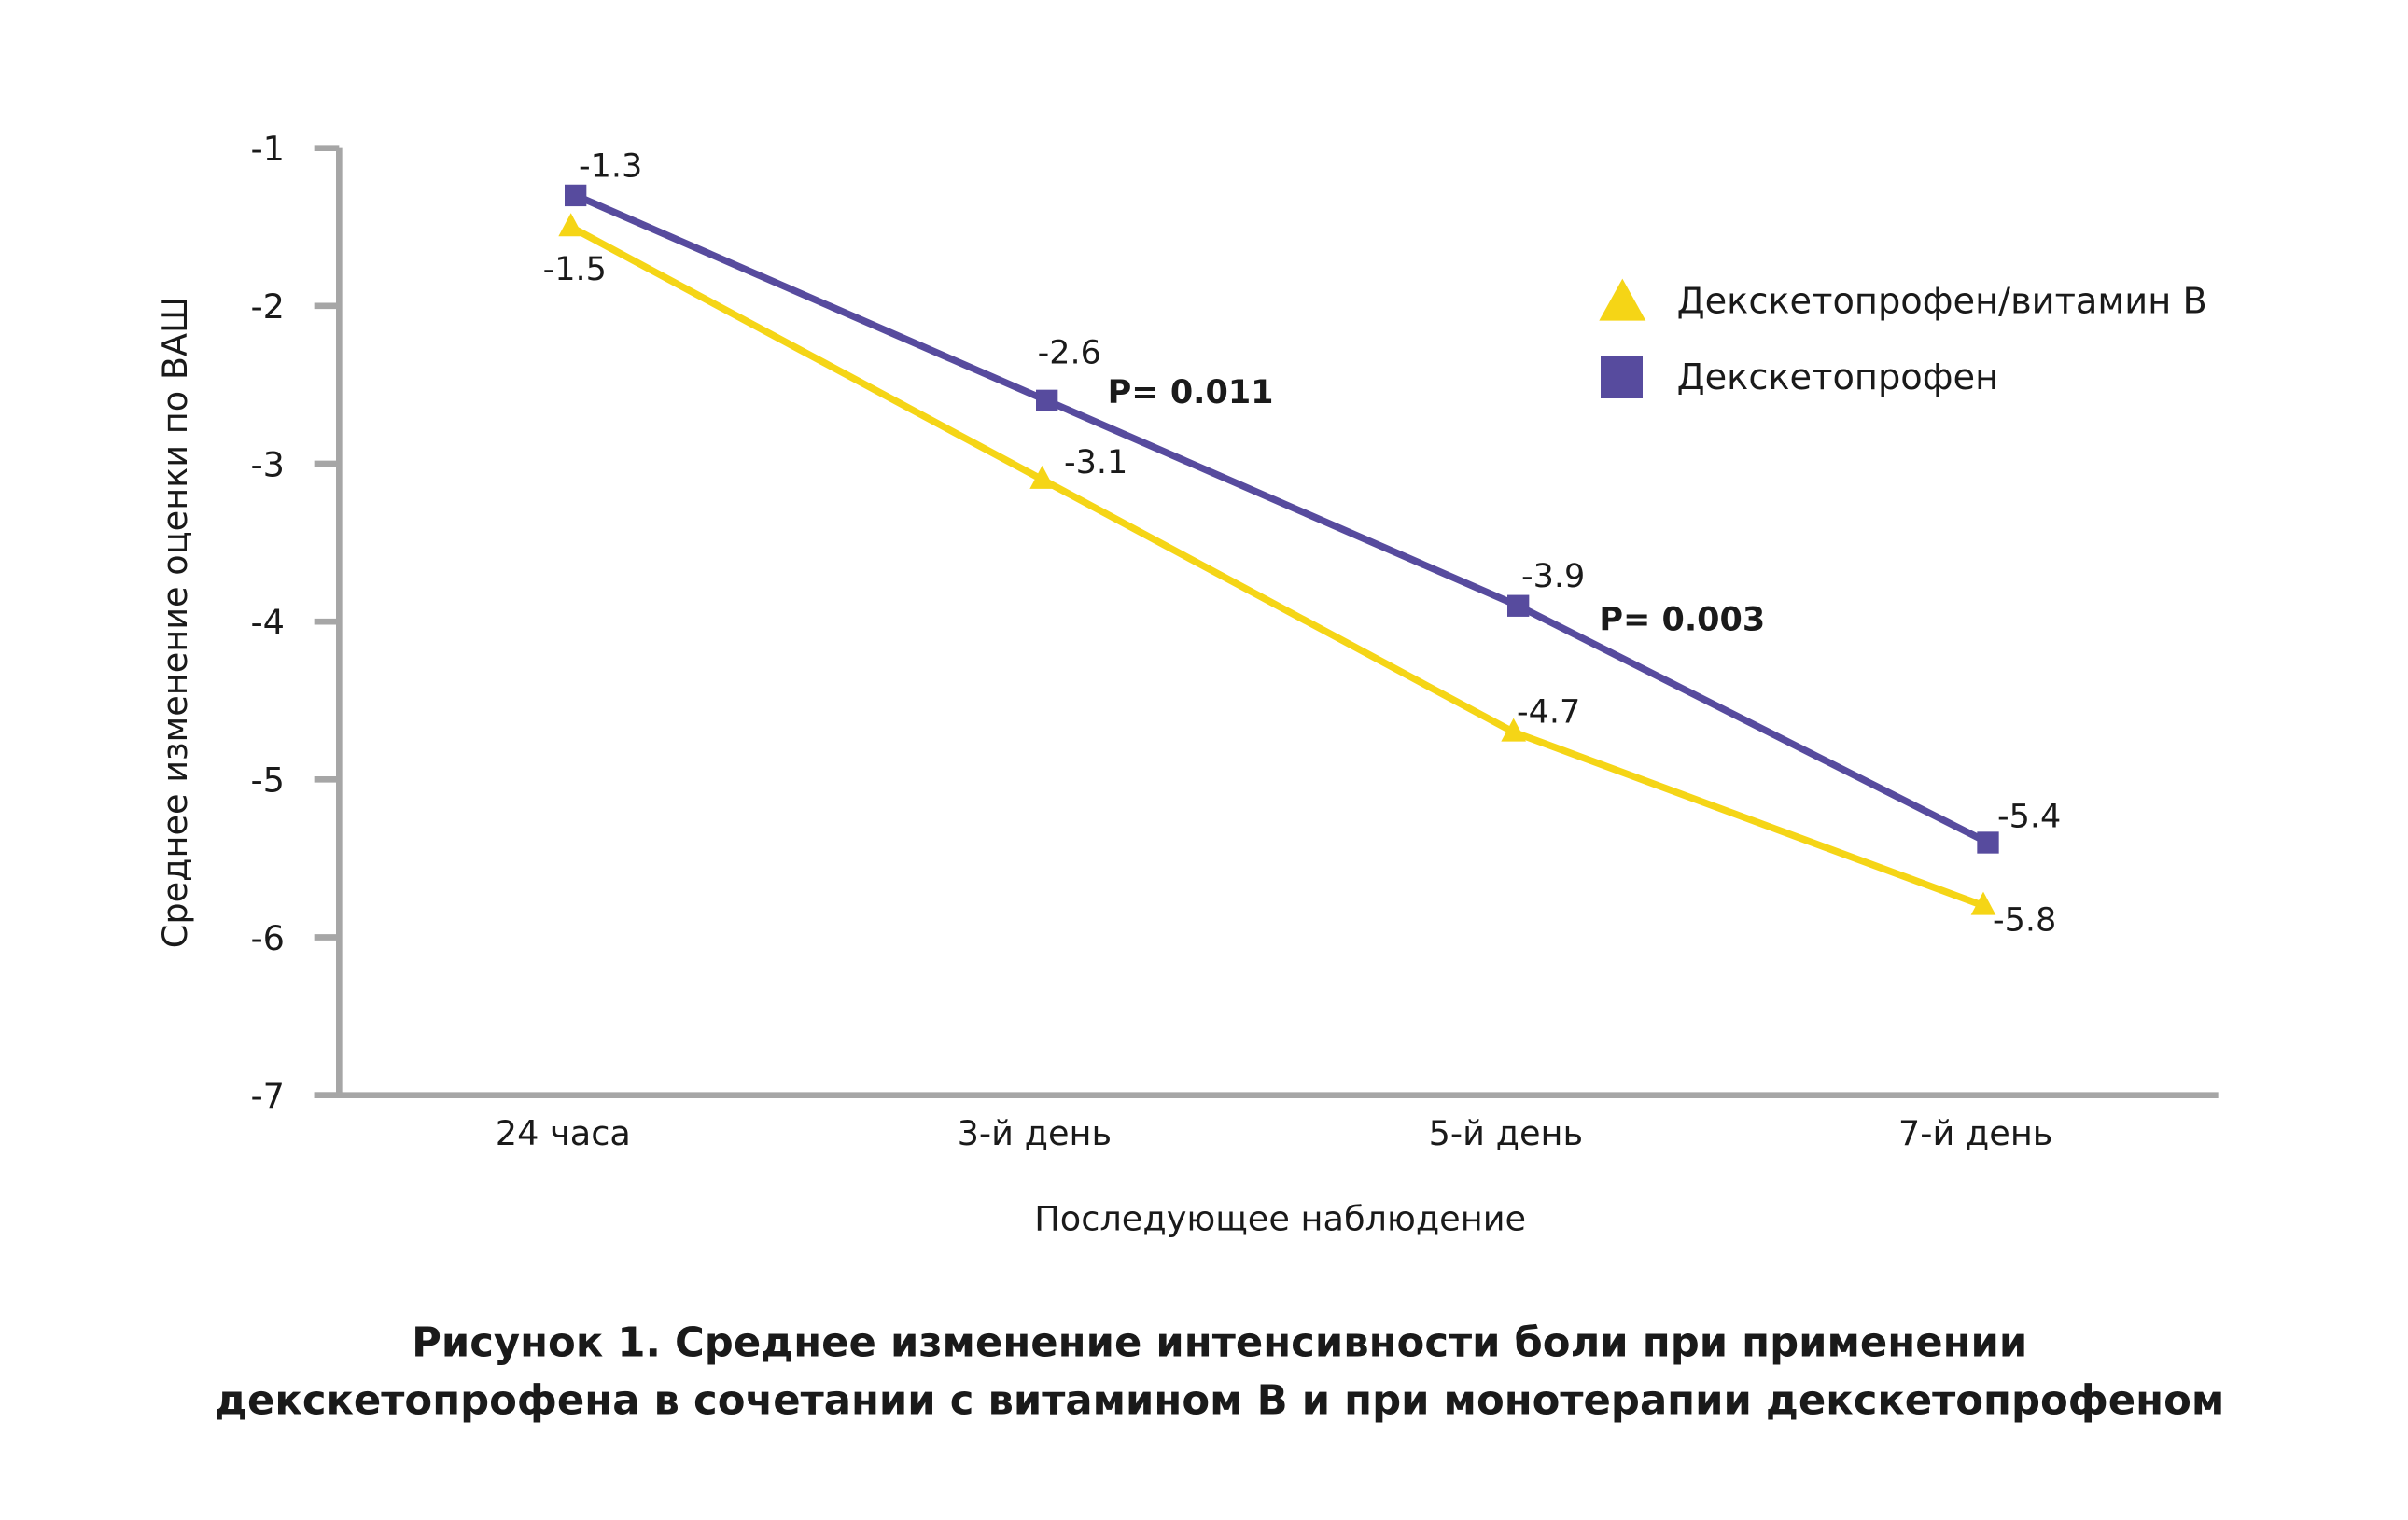 The height and width of the screenshot is (1520, 2408). Describe the element at coordinates (1280, 1219) in the screenshot. I see `x-axis-label: Последующее наблюдение` at that location.